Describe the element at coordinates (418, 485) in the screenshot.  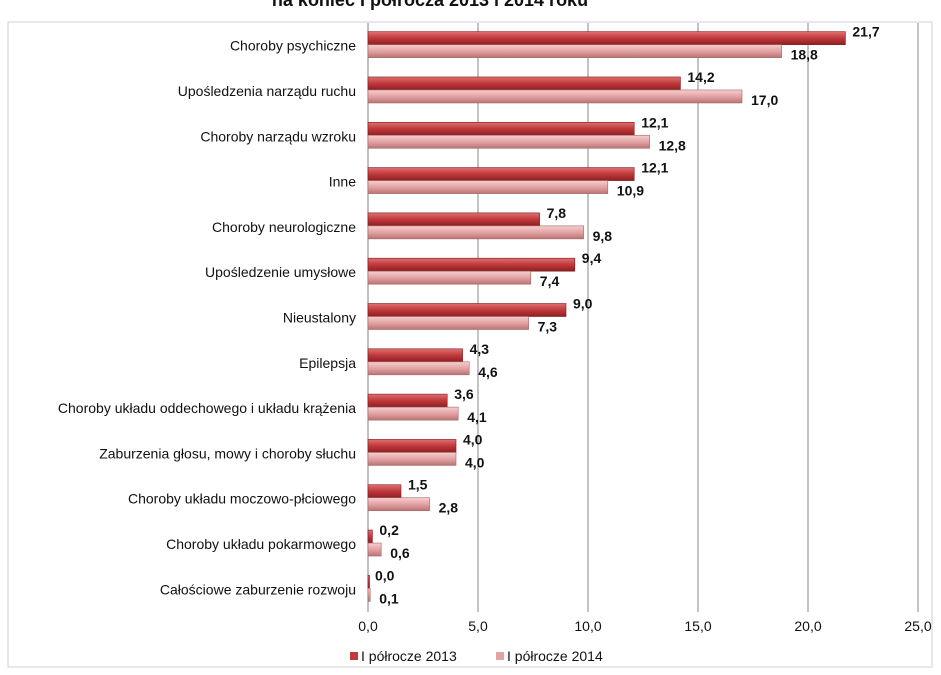
I see `data-label: 1,5` at that location.